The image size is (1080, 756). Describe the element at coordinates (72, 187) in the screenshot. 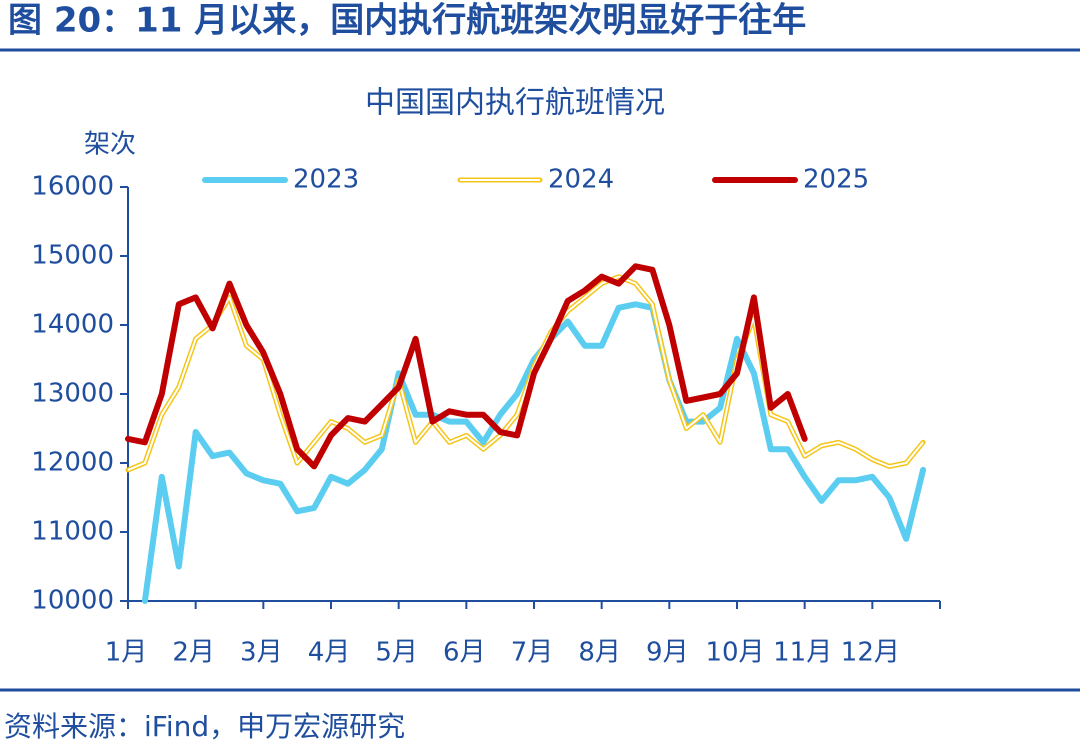

I see `y-tick-label: 16000` at that location.